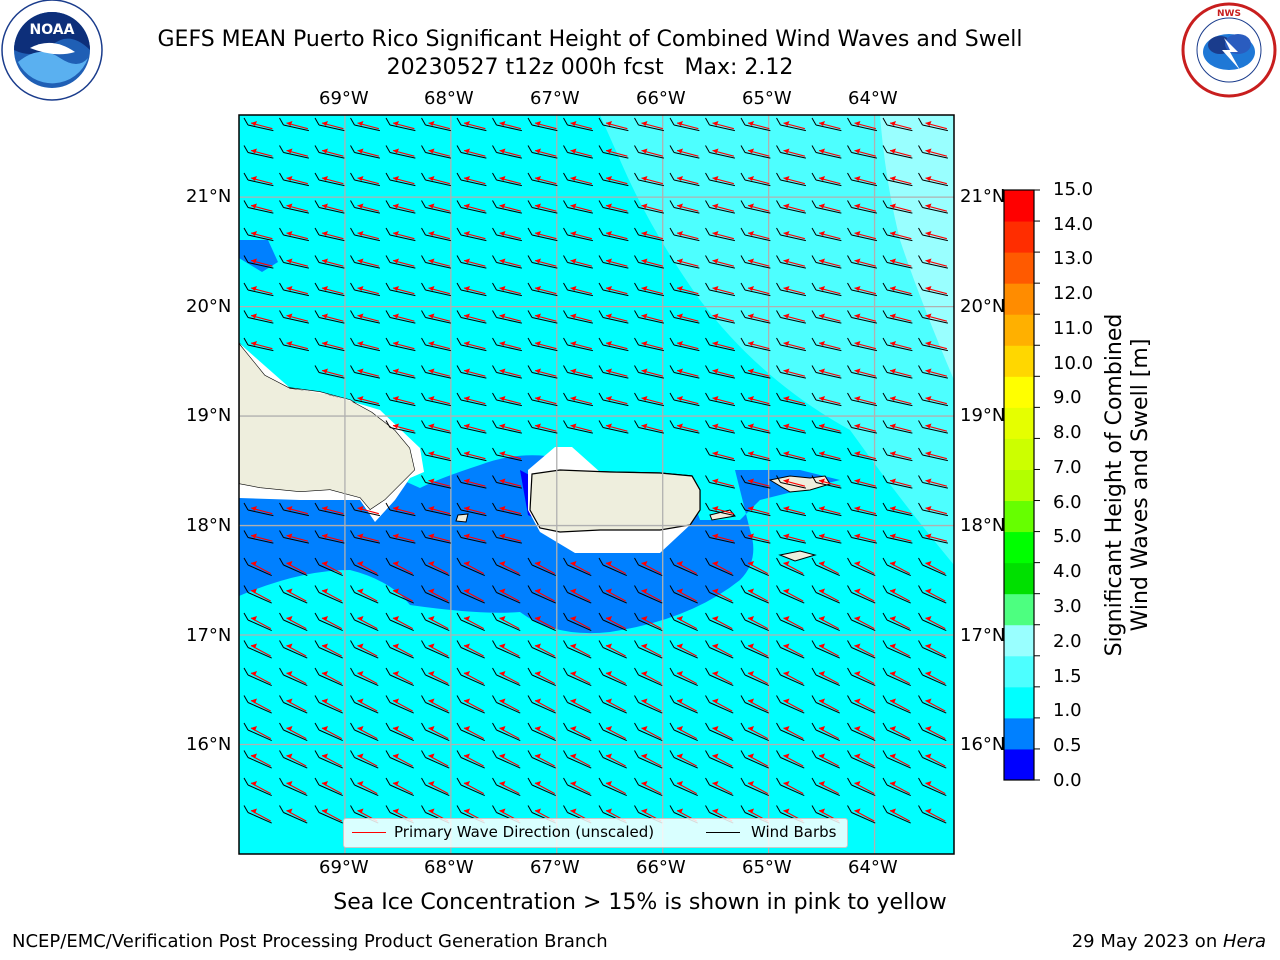  I want to click on colorbar-label-line-1: Significant Height of Combined, so click(1114, 485).